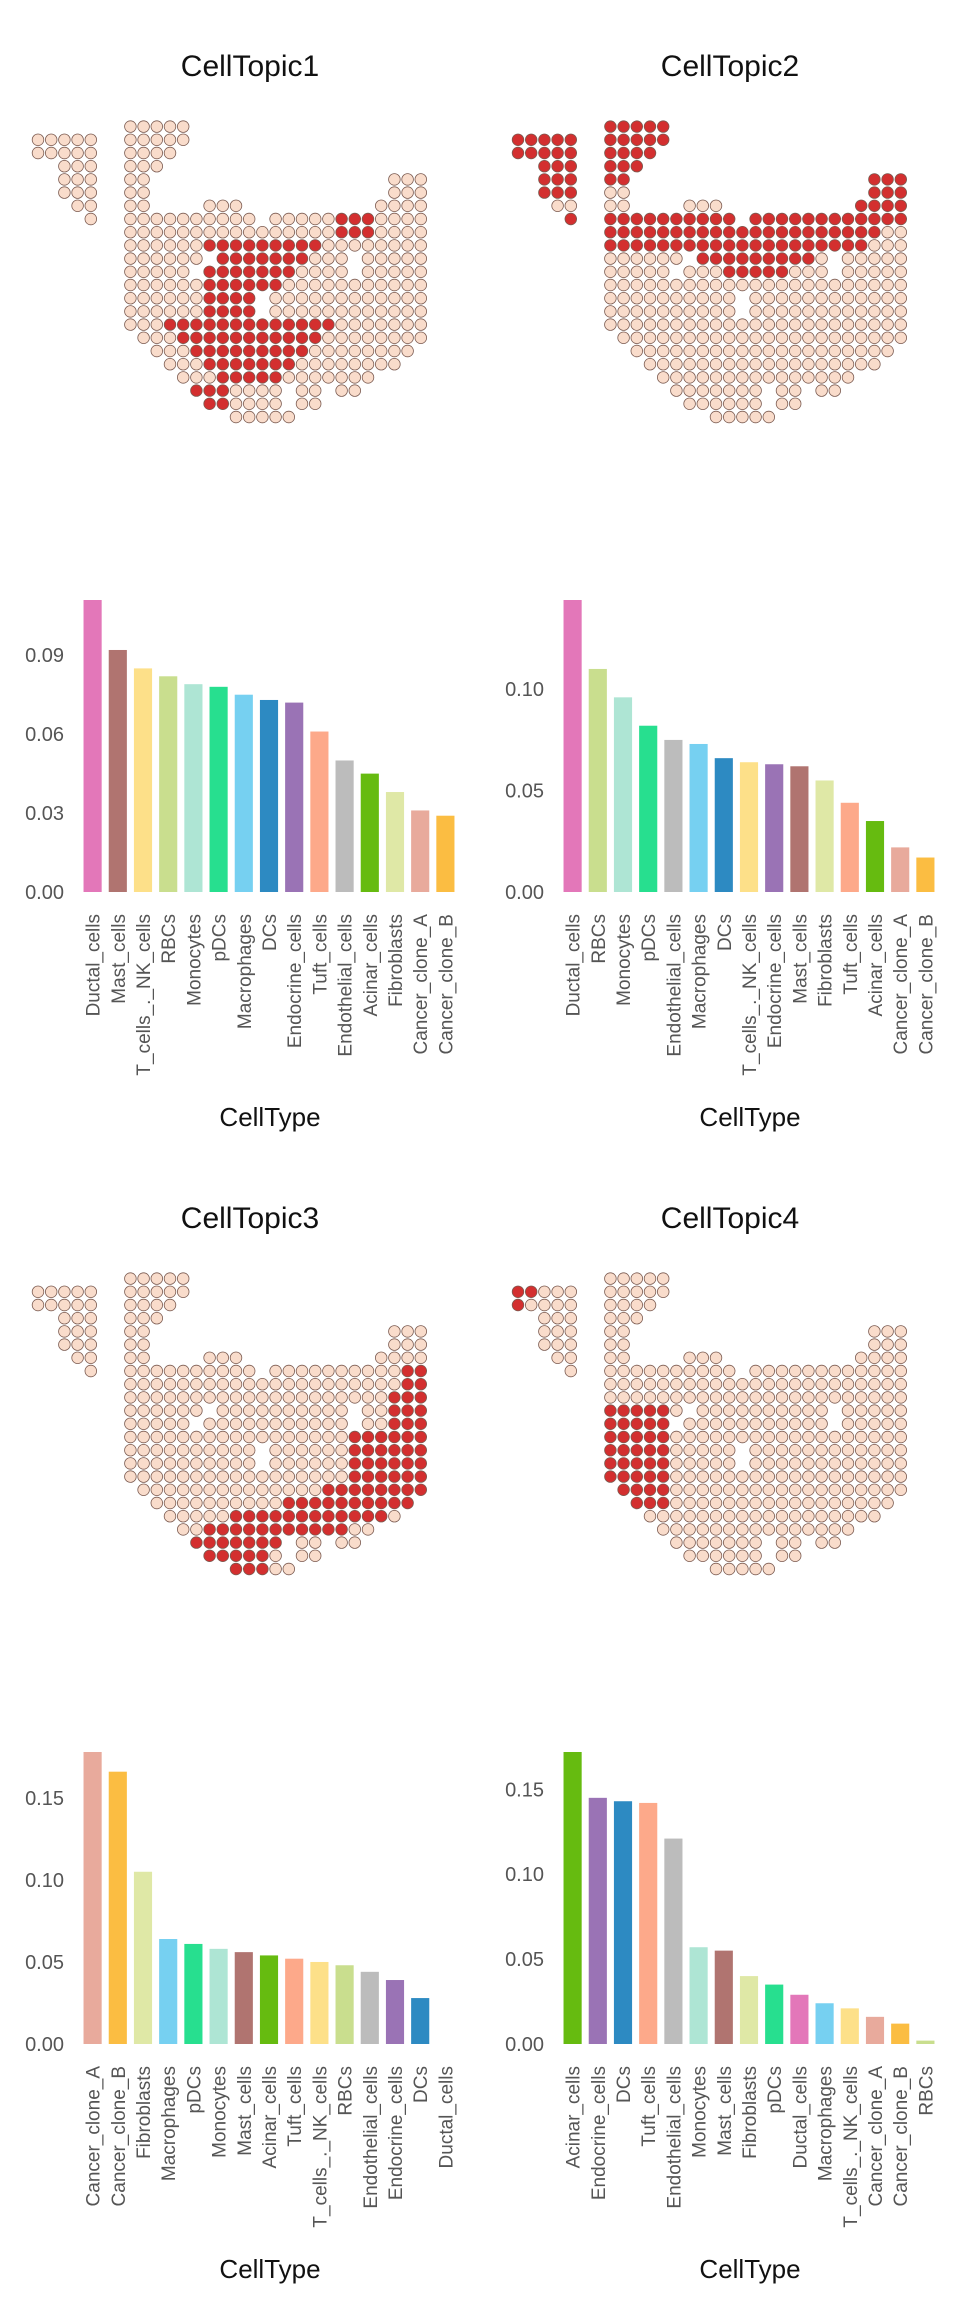 This screenshot has width=960, height=2304. I want to click on bar-Endothelial_cells, so click(369, 2007).